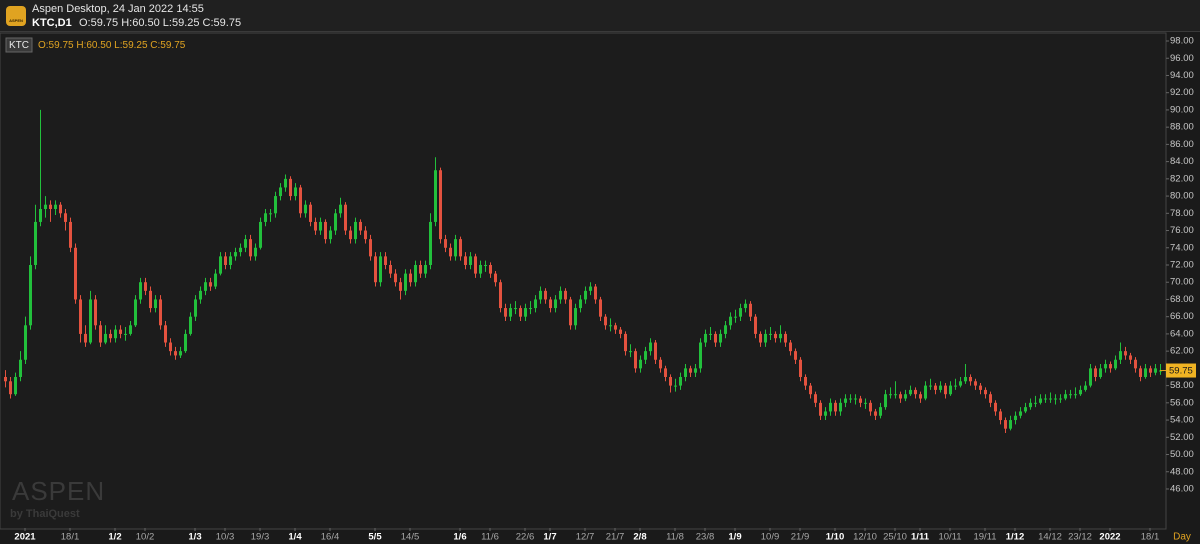 This screenshot has height=544, width=1200. What do you see at coordinates (1181, 370) in the screenshot?
I see `last-price-tag` at bounding box center [1181, 370].